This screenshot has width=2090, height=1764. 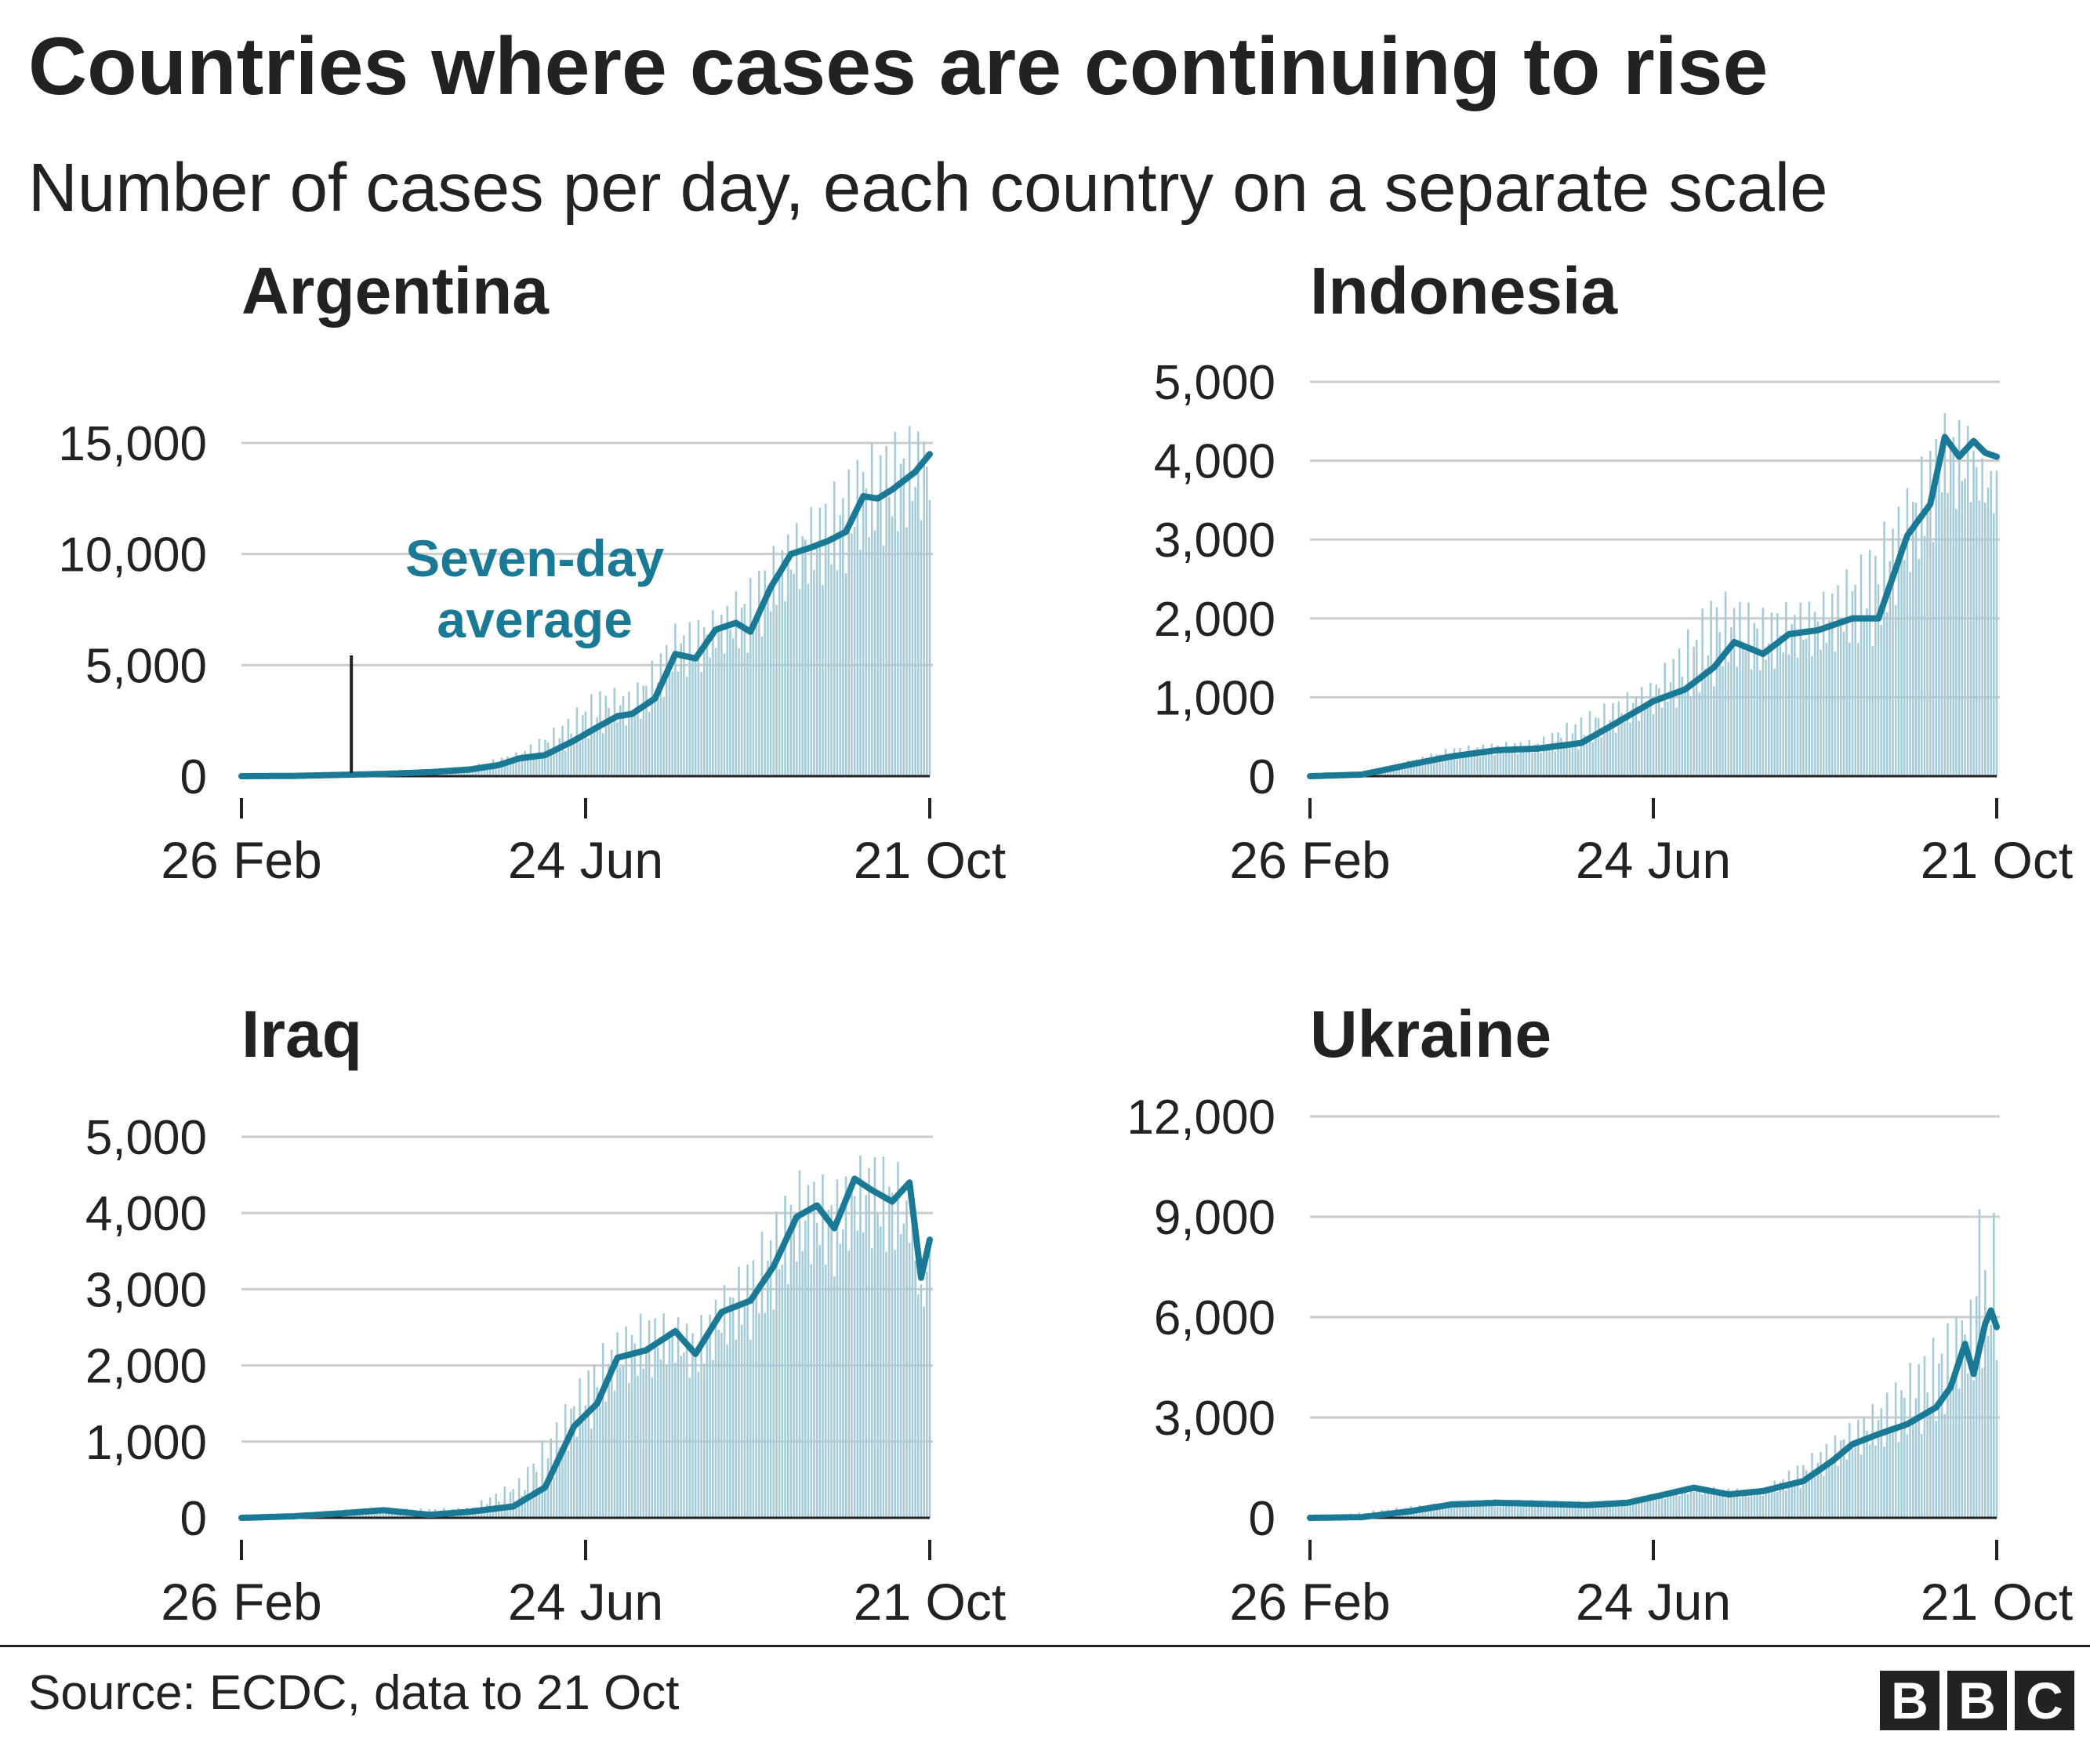 What do you see at coordinates (585, 615) in the screenshot?
I see `seven-day-average-line` at bounding box center [585, 615].